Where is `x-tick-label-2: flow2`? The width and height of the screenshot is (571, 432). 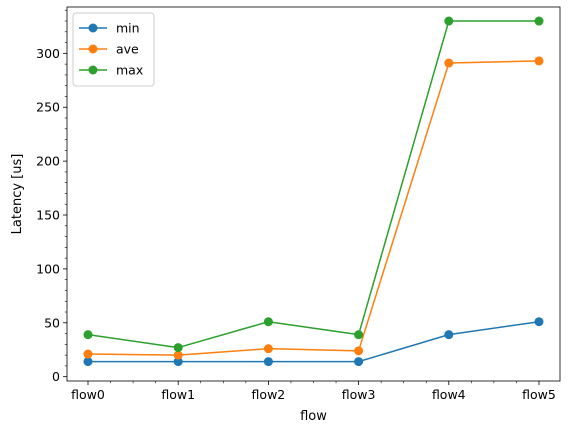 x-tick-label-2: flow2 is located at coordinates (269, 394).